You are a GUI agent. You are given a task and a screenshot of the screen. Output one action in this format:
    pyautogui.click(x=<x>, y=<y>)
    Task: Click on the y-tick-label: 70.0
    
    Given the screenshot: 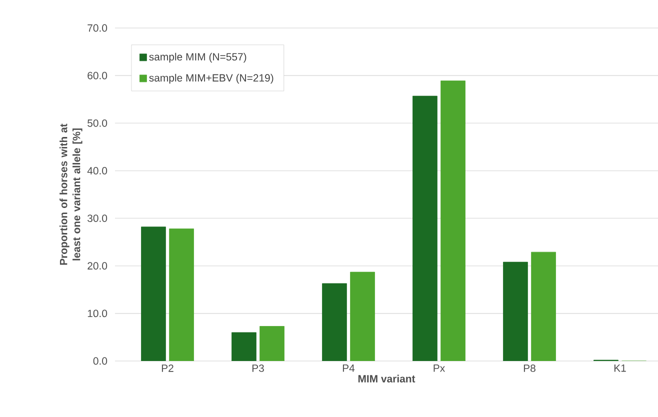 What is the action you would take?
    pyautogui.click(x=98, y=28)
    